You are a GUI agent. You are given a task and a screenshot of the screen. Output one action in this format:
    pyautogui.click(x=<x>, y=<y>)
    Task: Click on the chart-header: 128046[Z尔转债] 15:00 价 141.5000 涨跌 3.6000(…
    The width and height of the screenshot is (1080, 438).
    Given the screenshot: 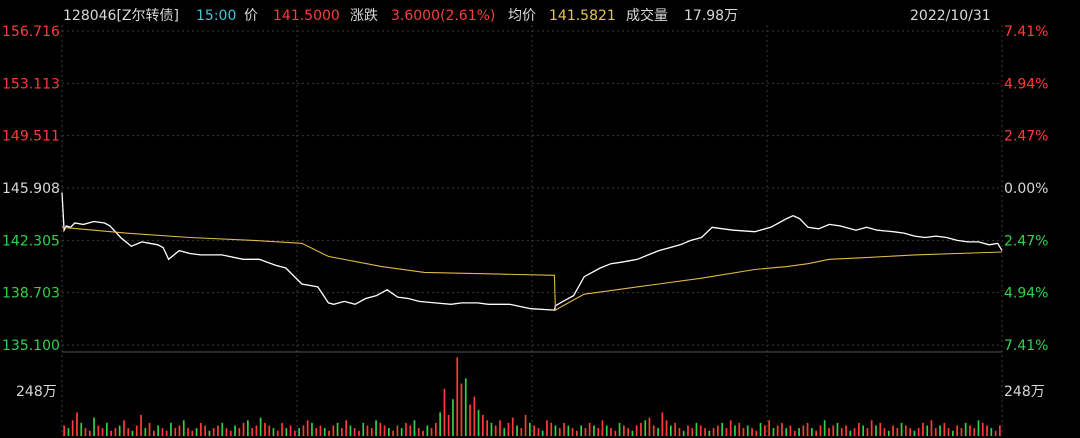 What is the action you would take?
    pyautogui.click(x=540, y=15)
    